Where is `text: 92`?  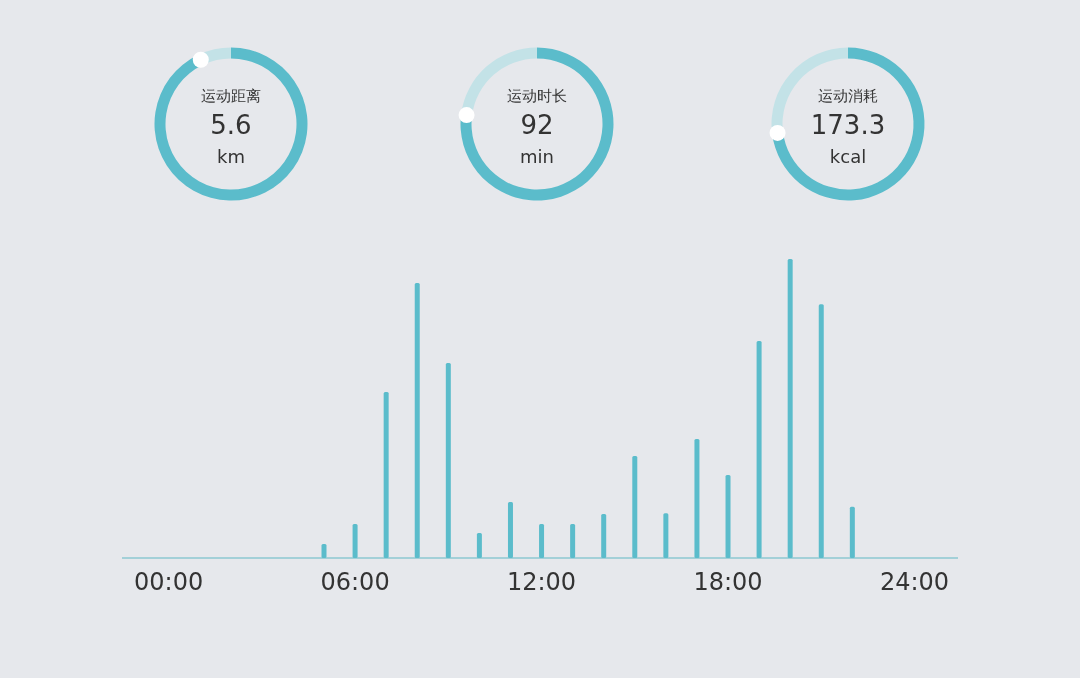
text: 92 is located at coordinates (537, 125).